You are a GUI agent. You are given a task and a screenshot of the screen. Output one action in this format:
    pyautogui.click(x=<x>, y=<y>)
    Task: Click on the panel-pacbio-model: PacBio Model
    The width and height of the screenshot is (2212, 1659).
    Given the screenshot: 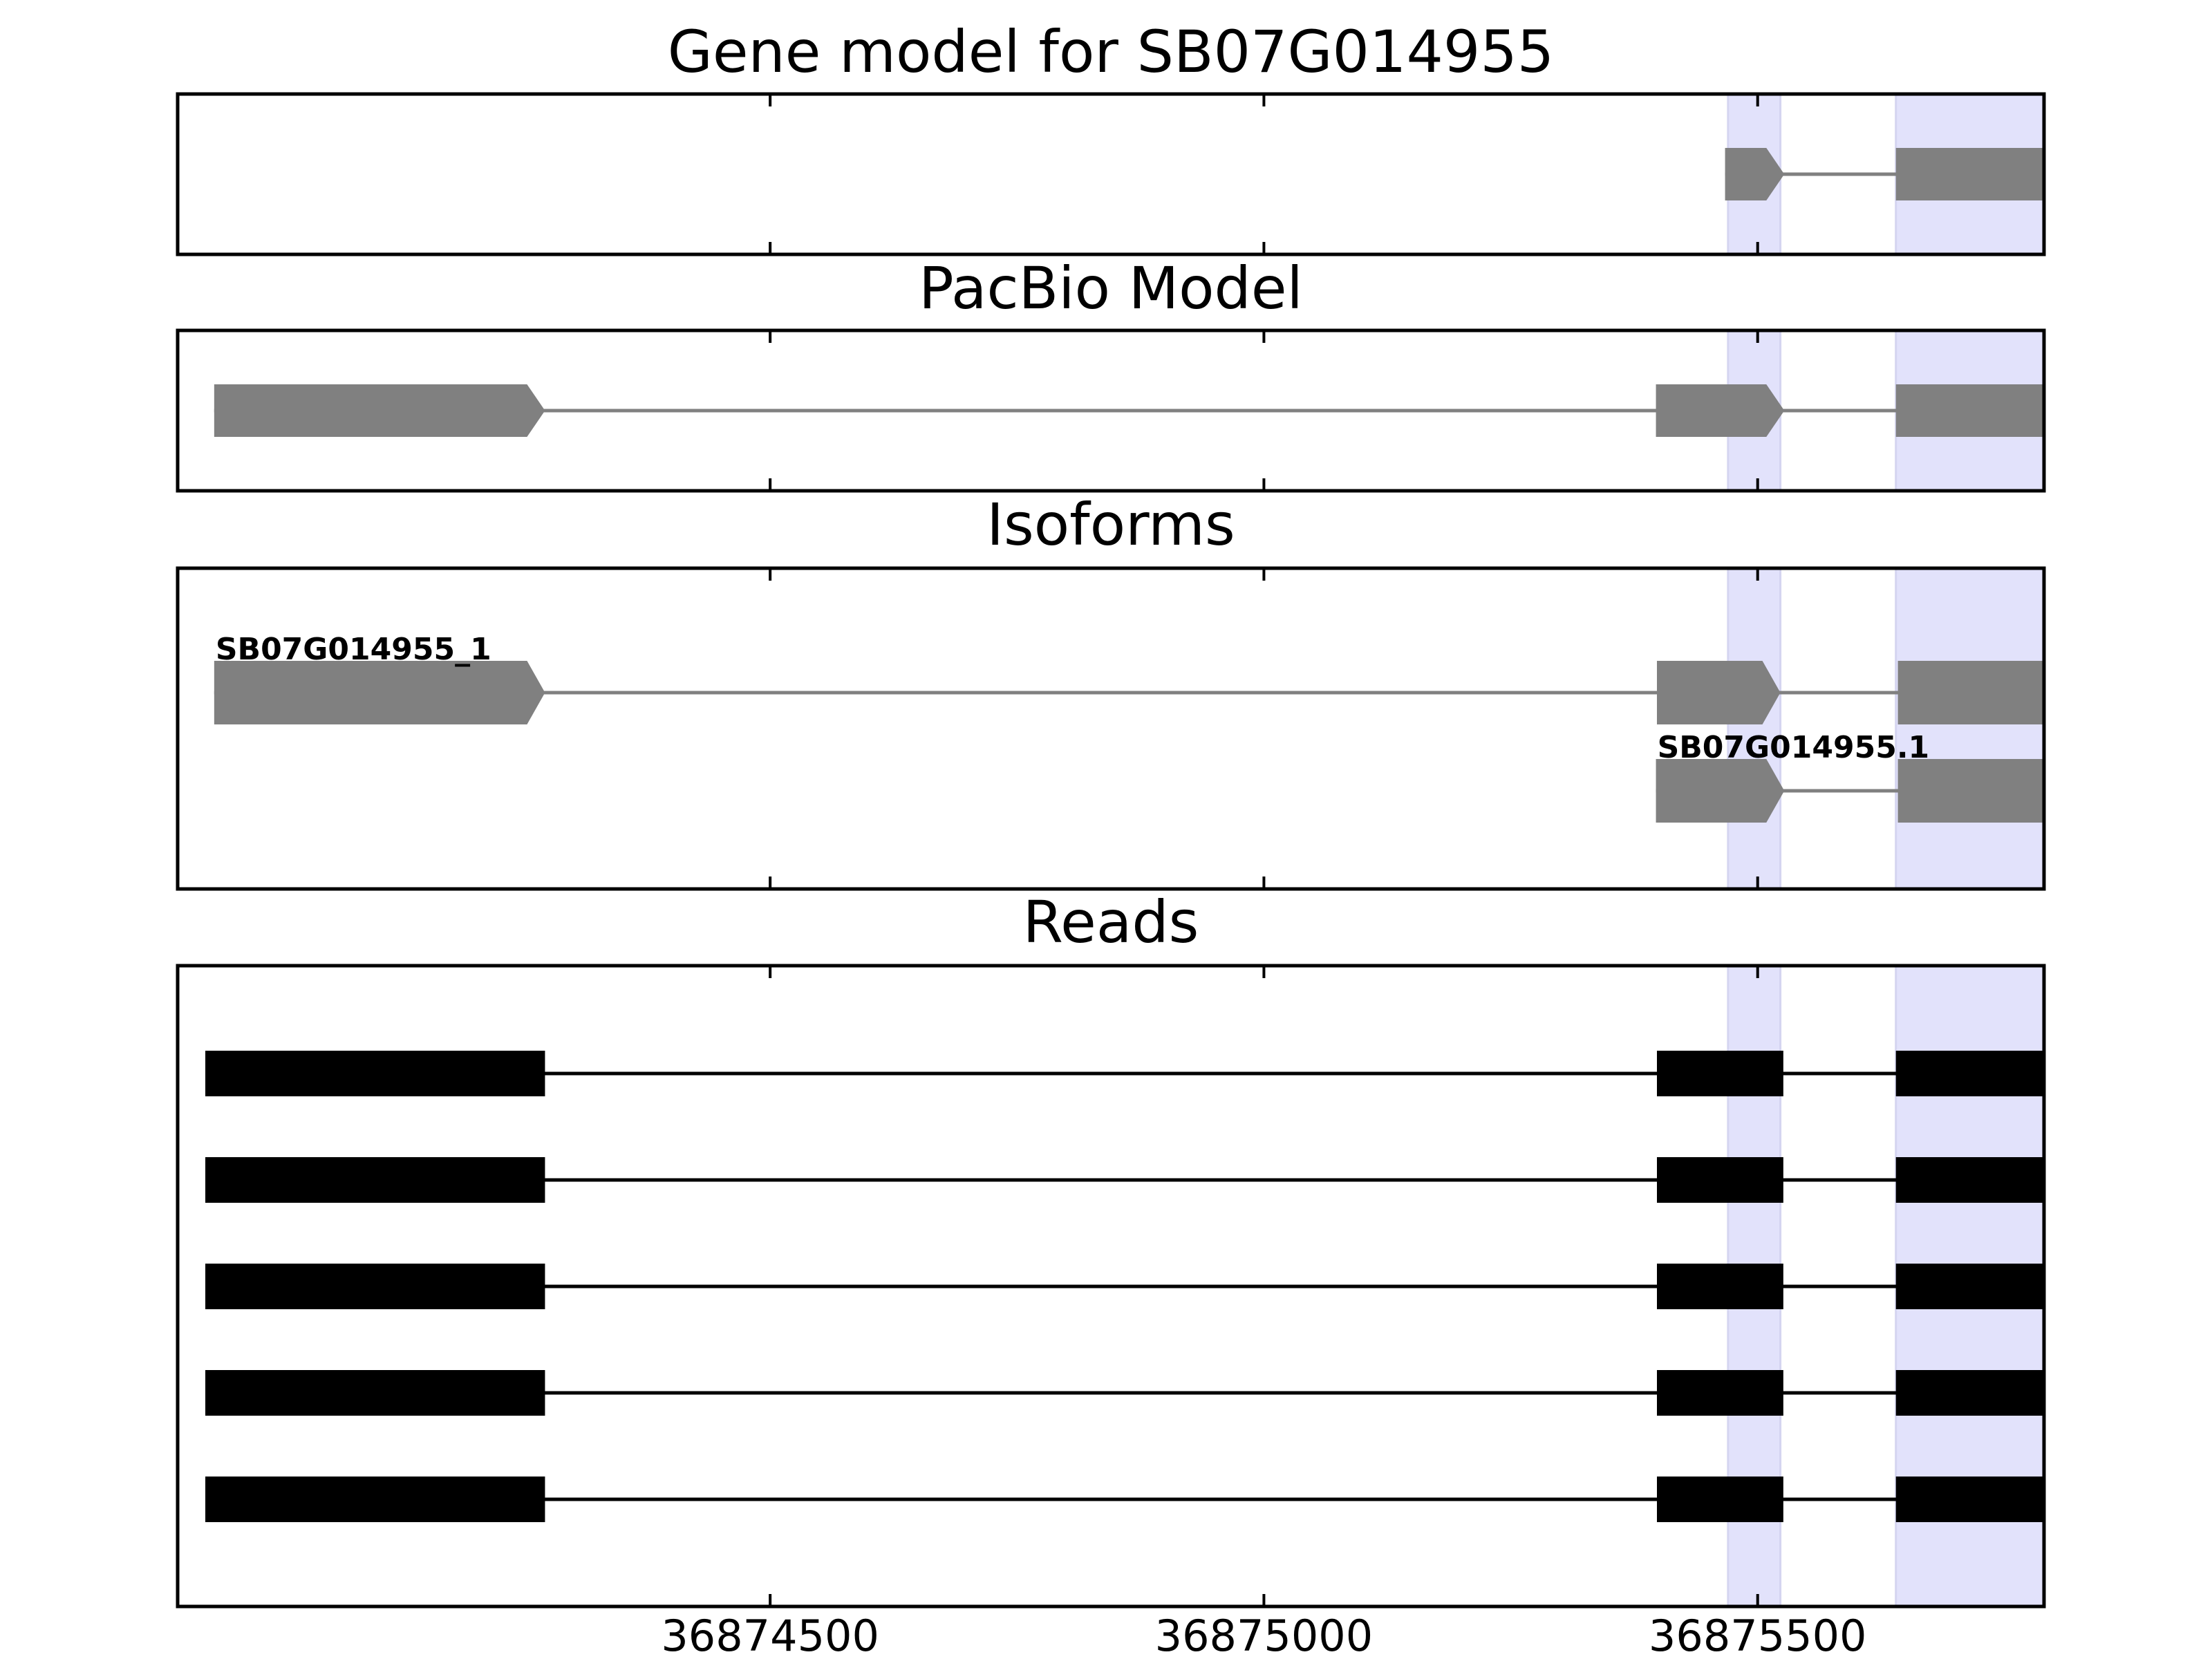 What is the action you would take?
    pyautogui.click(x=1111, y=288)
    